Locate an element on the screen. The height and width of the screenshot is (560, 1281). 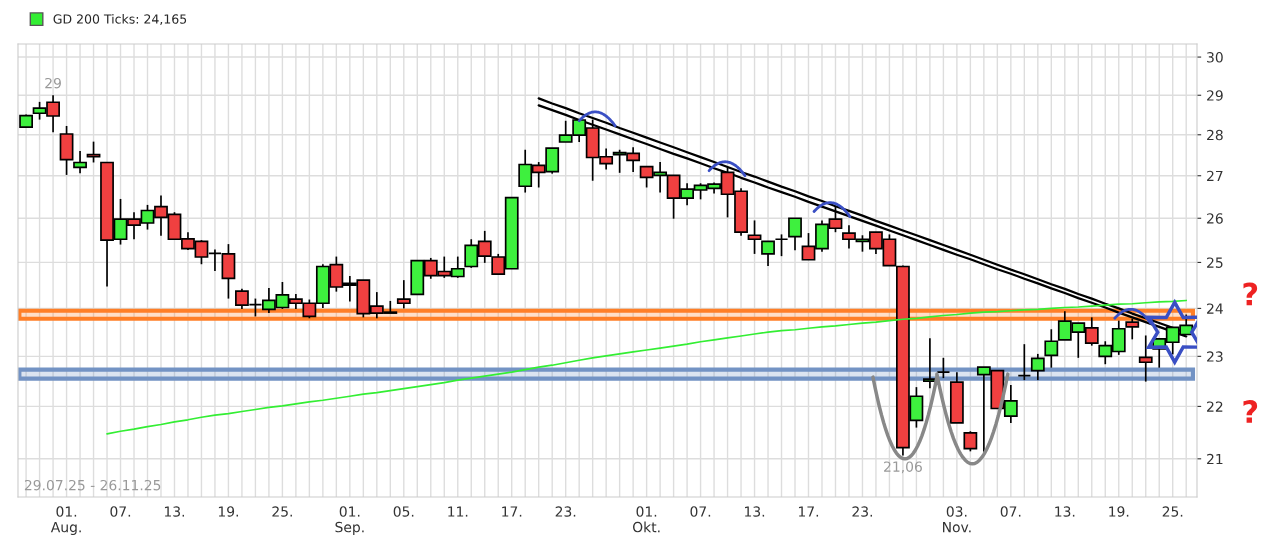
y-tick-label: 23 is located at coordinates (1215, 356).